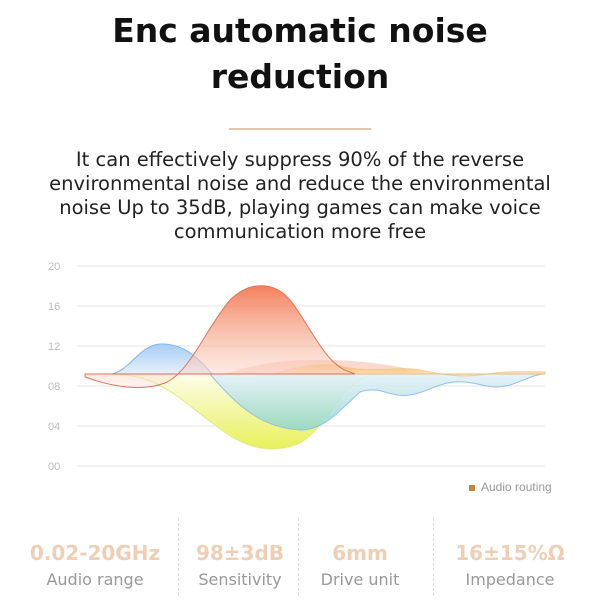  I want to click on title-line-2: reduction, so click(300, 76).